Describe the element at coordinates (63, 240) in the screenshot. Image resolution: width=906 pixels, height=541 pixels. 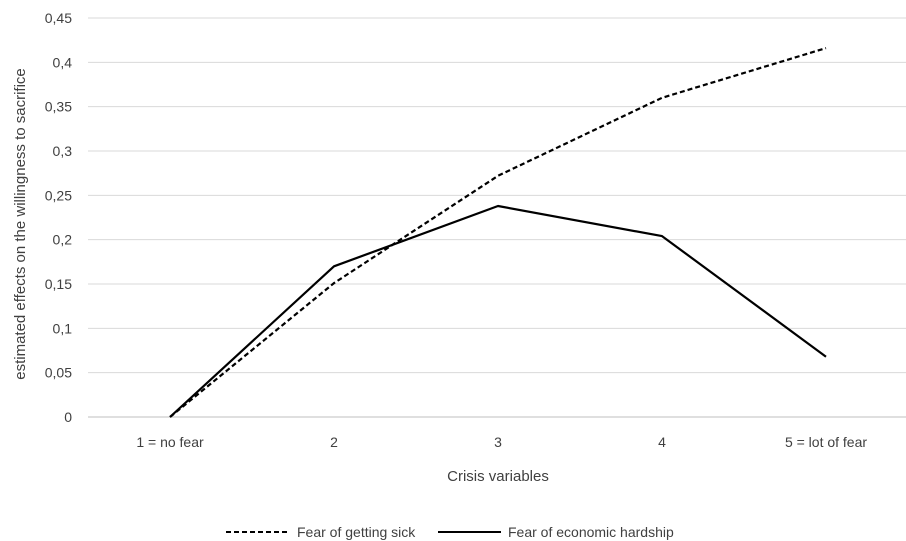
I see `y-tick-label: 0,2` at that location.